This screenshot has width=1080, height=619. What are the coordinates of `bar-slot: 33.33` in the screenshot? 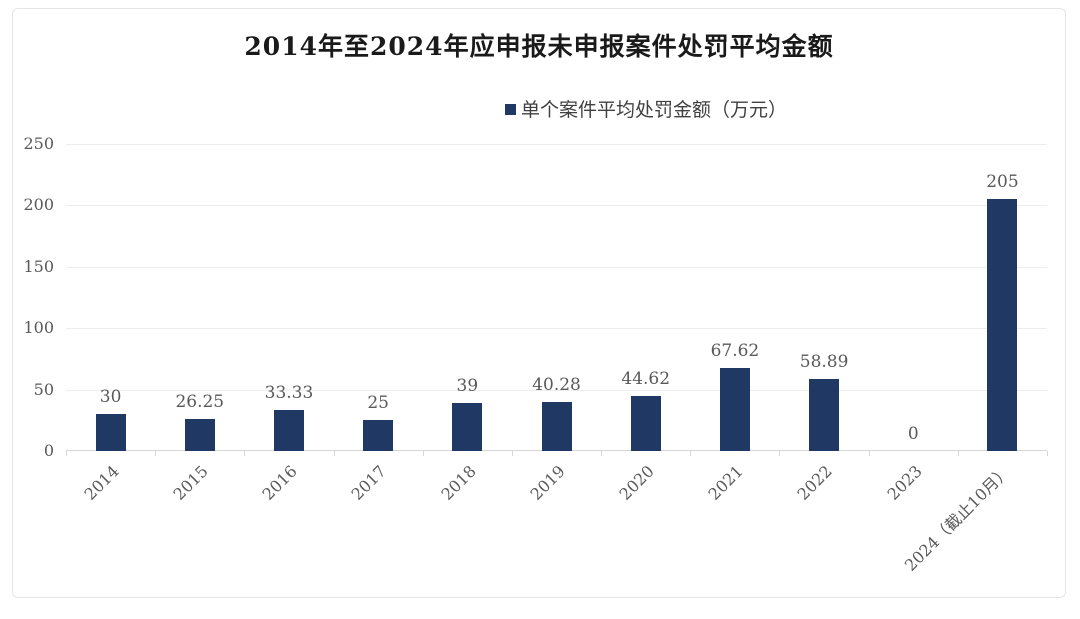 It's located at (288, 297).